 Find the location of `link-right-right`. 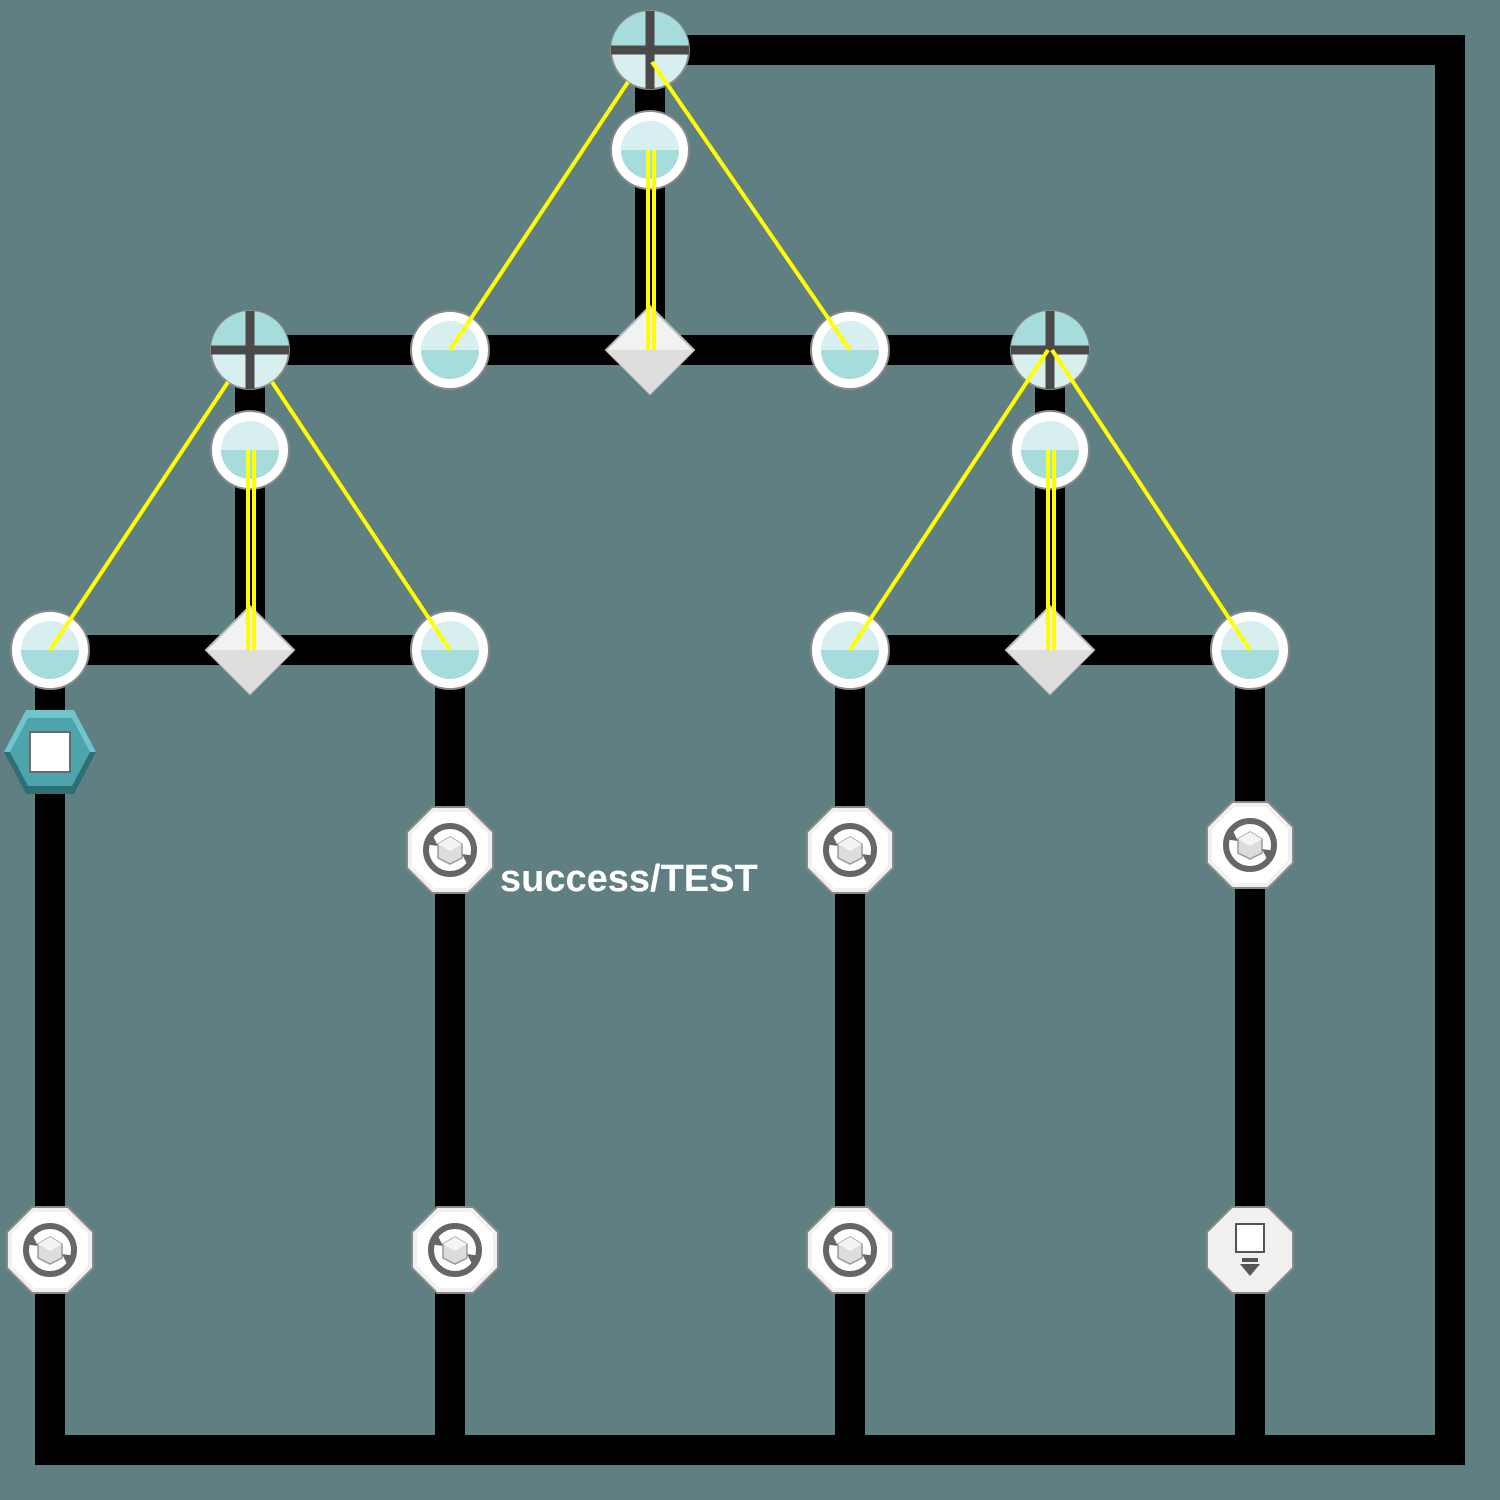

link-right-right is located at coordinates (1151, 500).